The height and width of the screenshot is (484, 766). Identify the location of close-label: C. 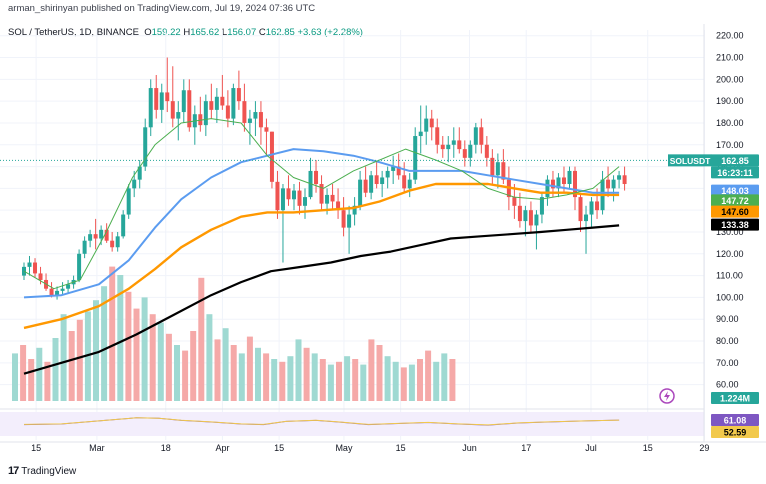
(262, 32).